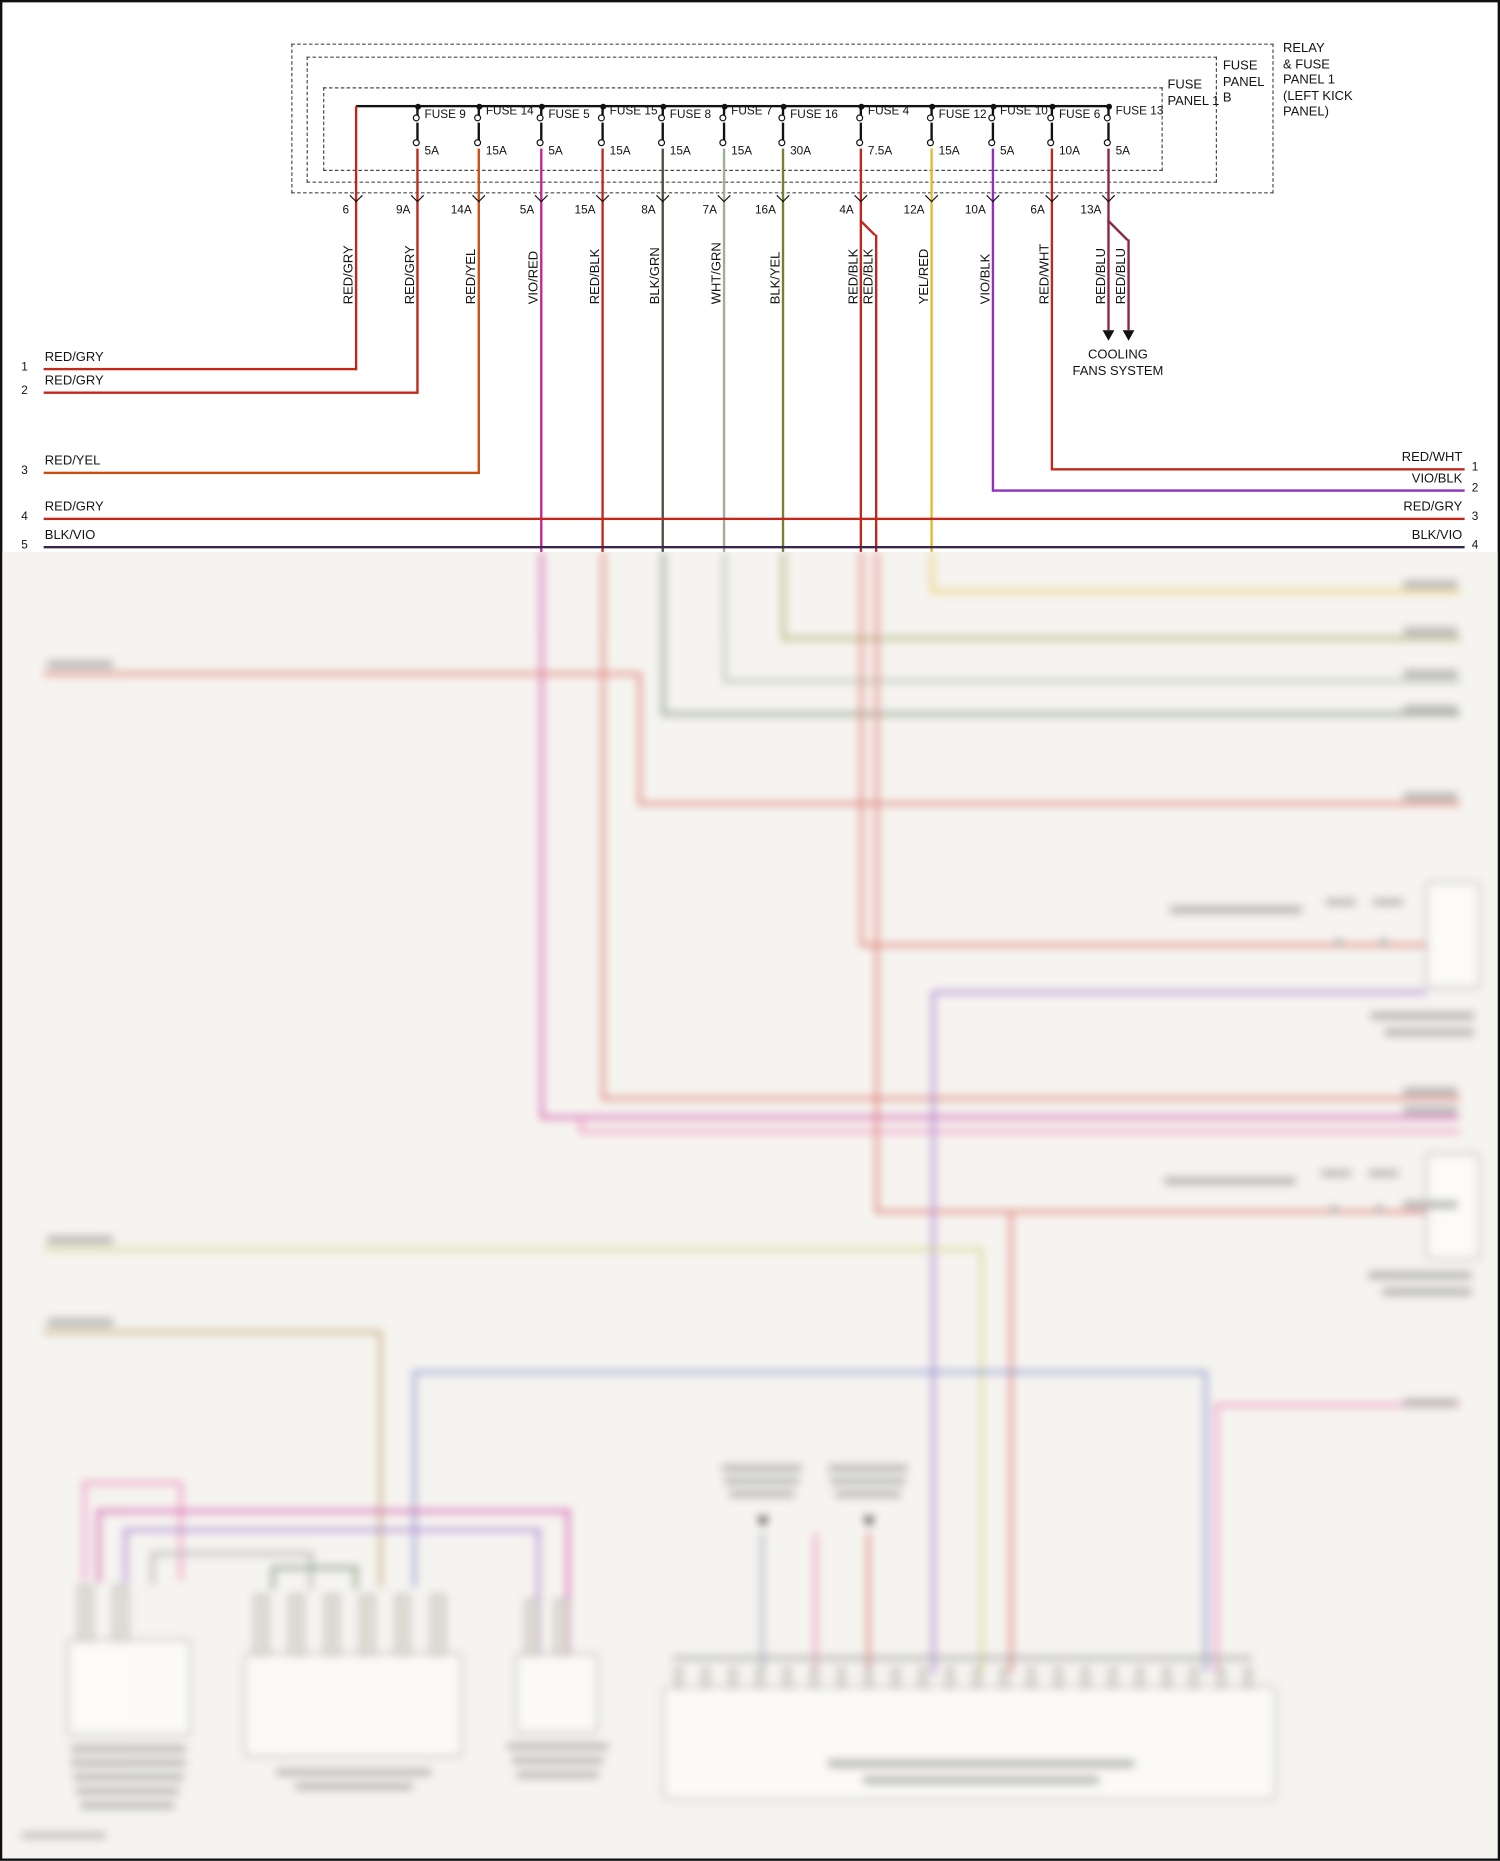  What do you see at coordinates (24, 545) in the screenshot?
I see `left-terminal-number: 5` at bounding box center [24, 545].